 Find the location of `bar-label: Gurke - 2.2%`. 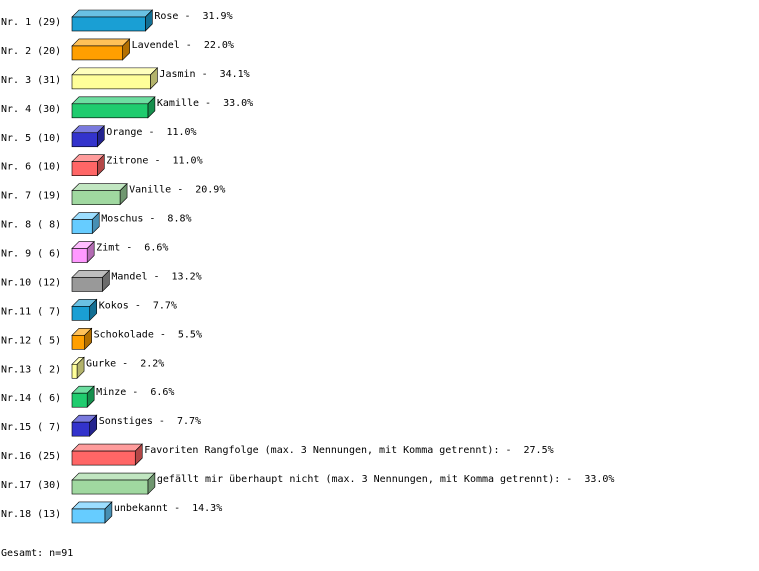

bar-label: Gurke - 2.2% is located at coordinates (125, 363).